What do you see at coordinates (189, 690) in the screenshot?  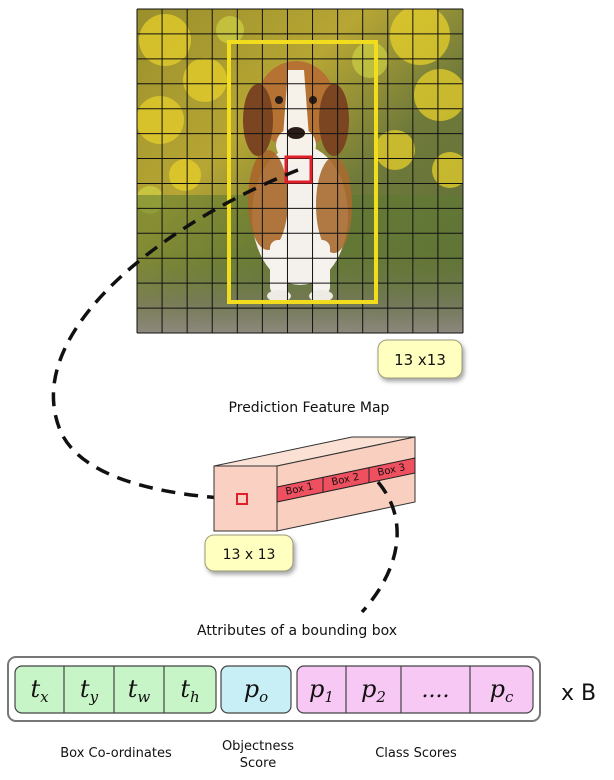 I see `coord-h: th` at bounding box center [189, 690].